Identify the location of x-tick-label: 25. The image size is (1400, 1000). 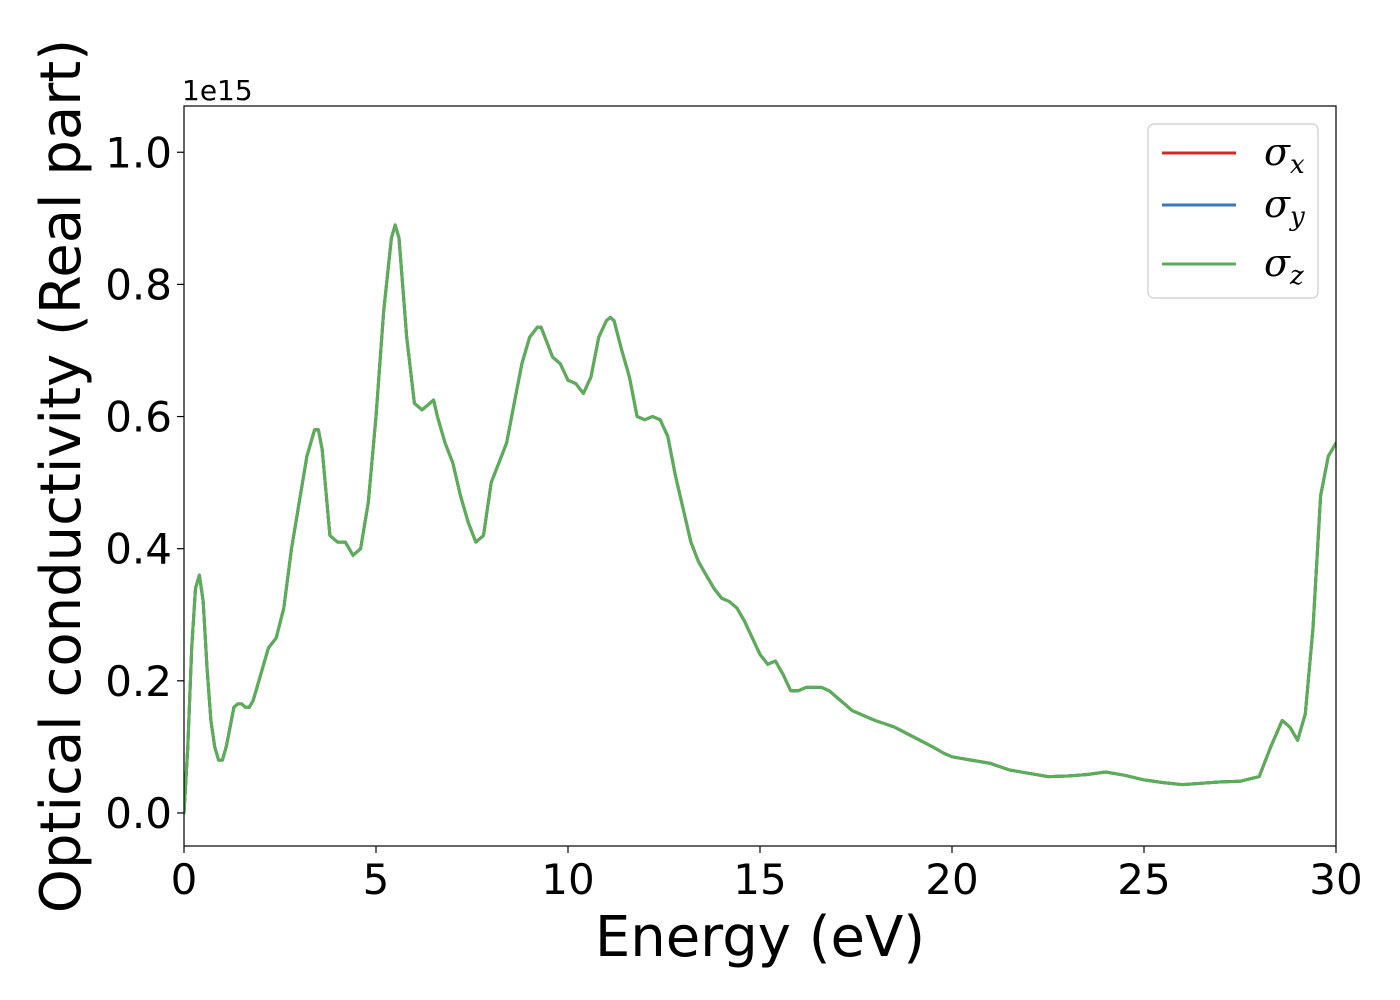
(1143, 879).